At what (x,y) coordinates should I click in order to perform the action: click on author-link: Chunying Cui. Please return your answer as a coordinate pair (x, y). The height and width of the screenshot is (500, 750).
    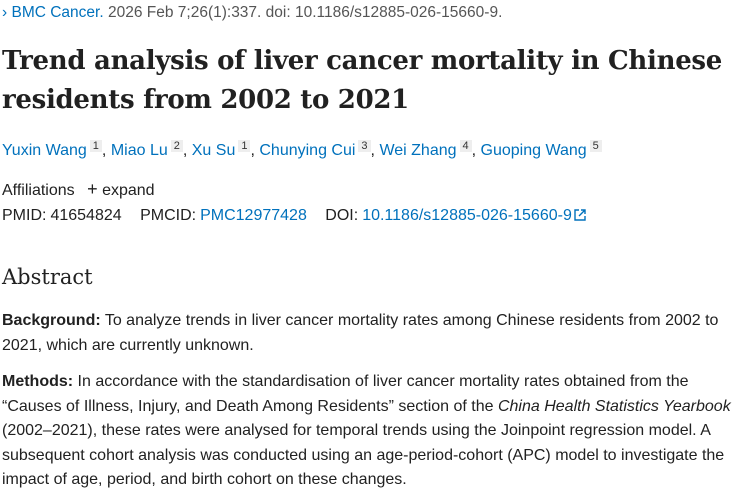
    Looking at the image, I should click on (307, 150).